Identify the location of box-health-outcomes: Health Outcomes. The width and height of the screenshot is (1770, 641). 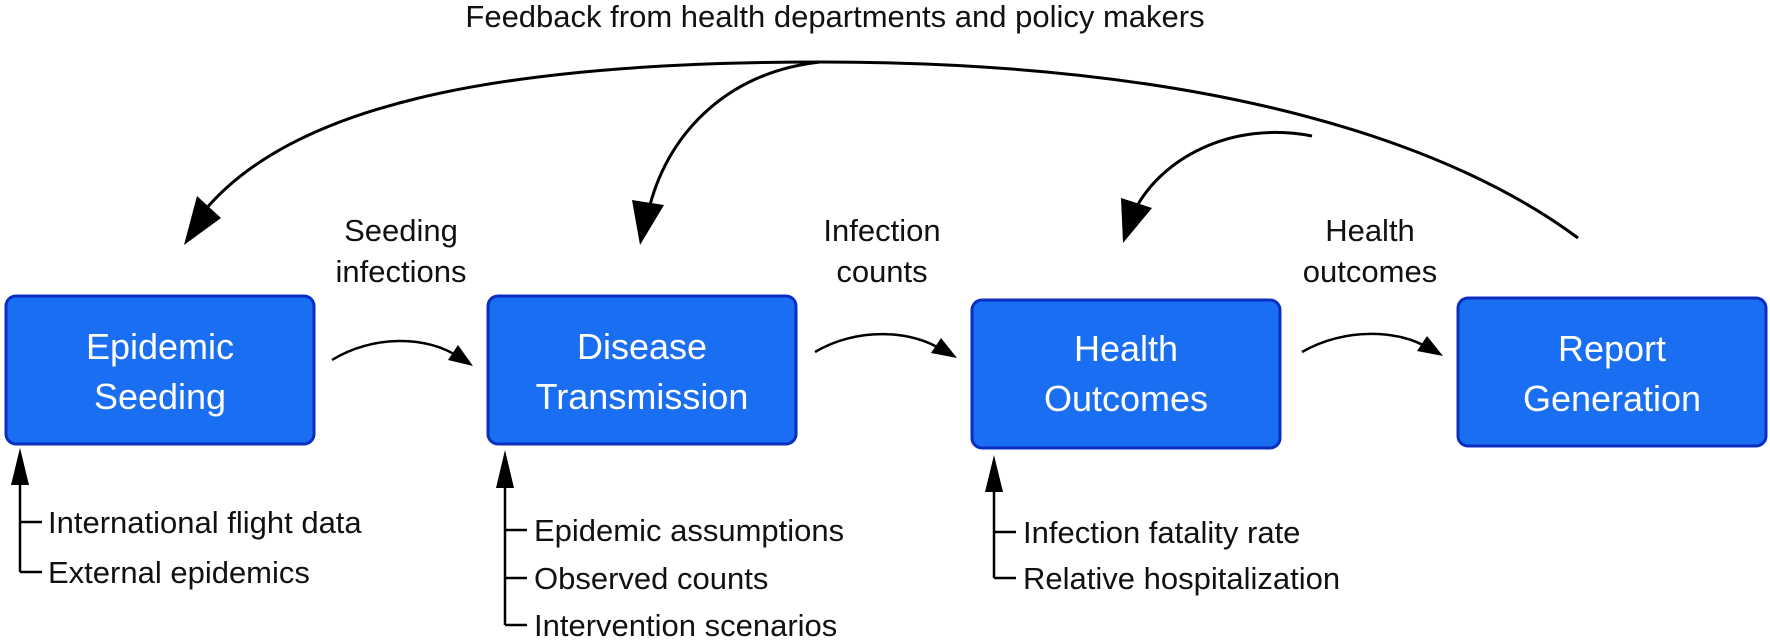
(1126, 374).